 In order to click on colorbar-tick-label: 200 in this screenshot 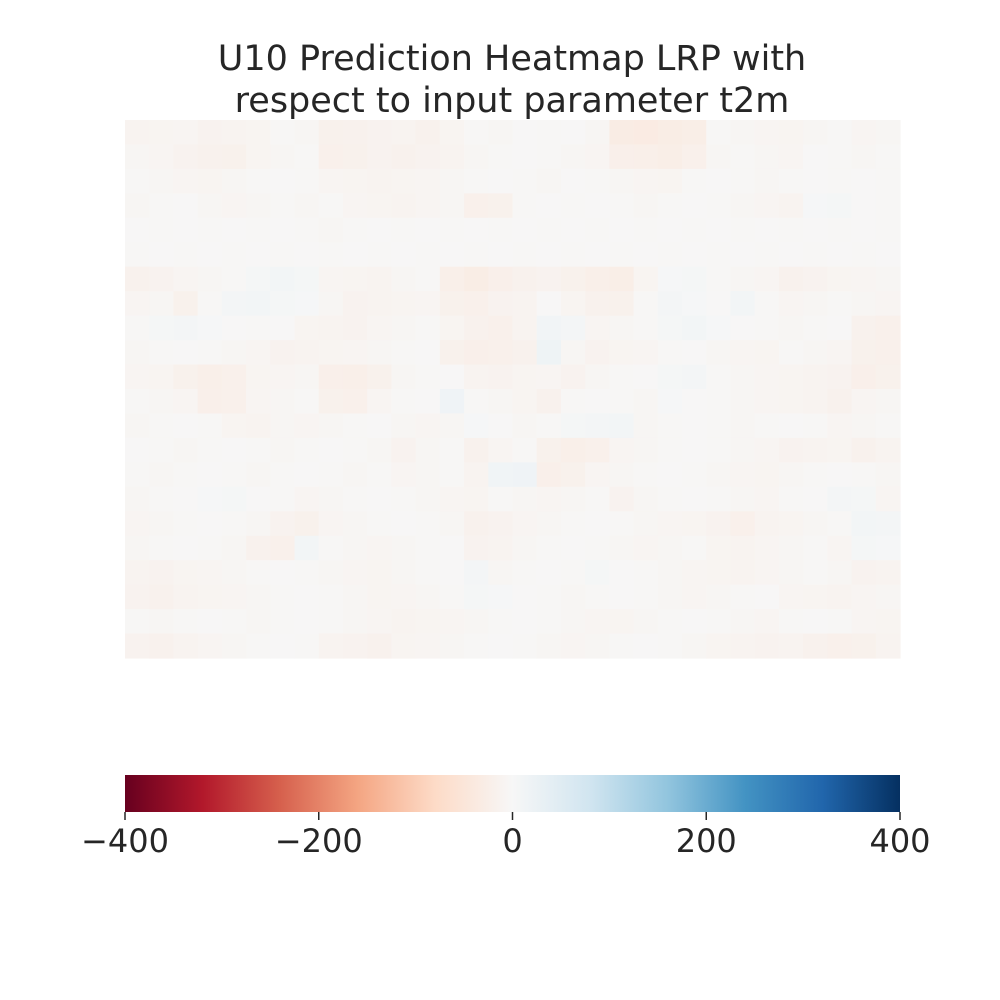, I will do `click(706, 841)`.